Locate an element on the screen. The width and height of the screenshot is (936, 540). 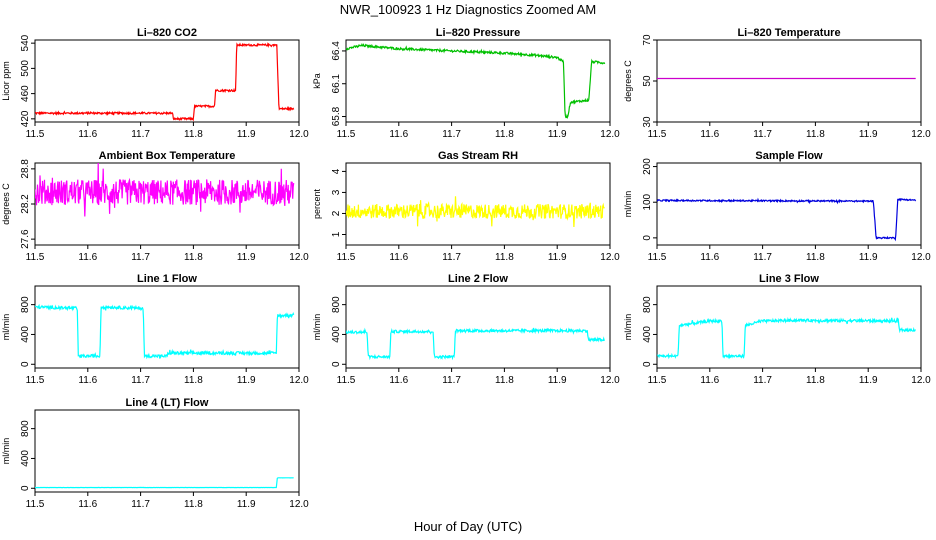
y-tick-label: 1 is located at coordinates (336, 234).